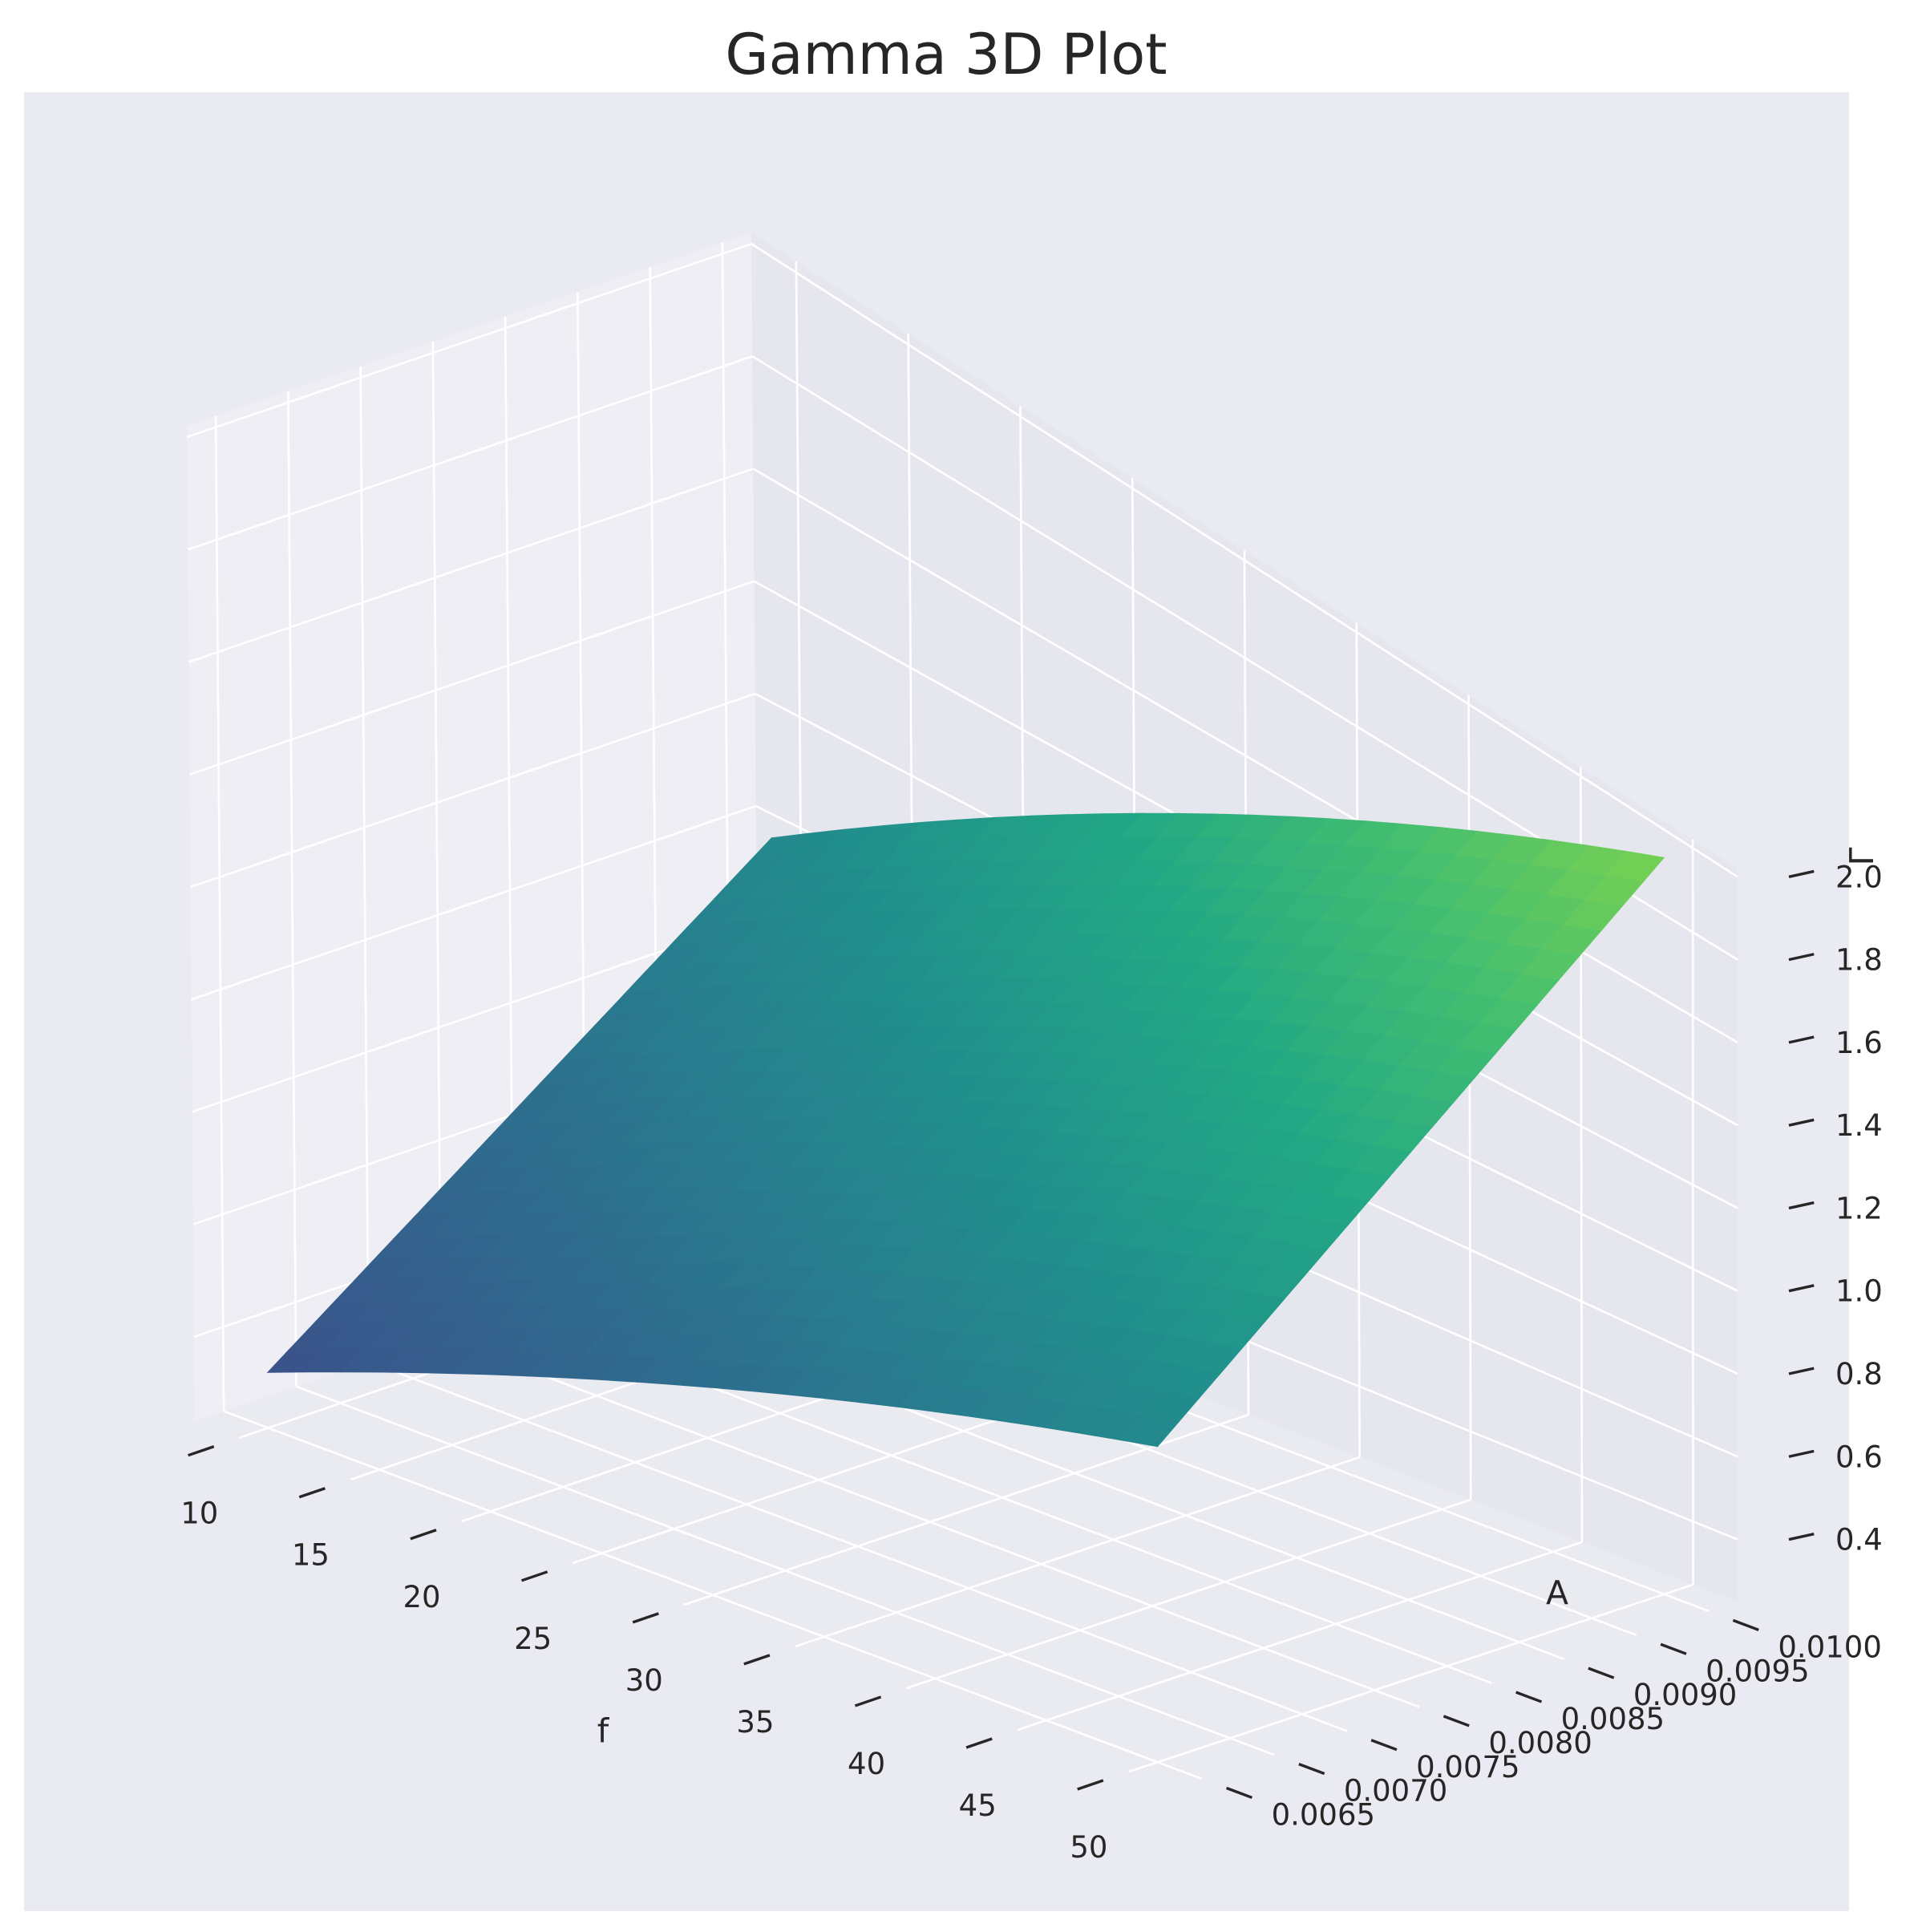 Image resolution: width=1918 pixels, height=1932 pixels. I want to click on x-tick-label: 25, so click(533, 1639).